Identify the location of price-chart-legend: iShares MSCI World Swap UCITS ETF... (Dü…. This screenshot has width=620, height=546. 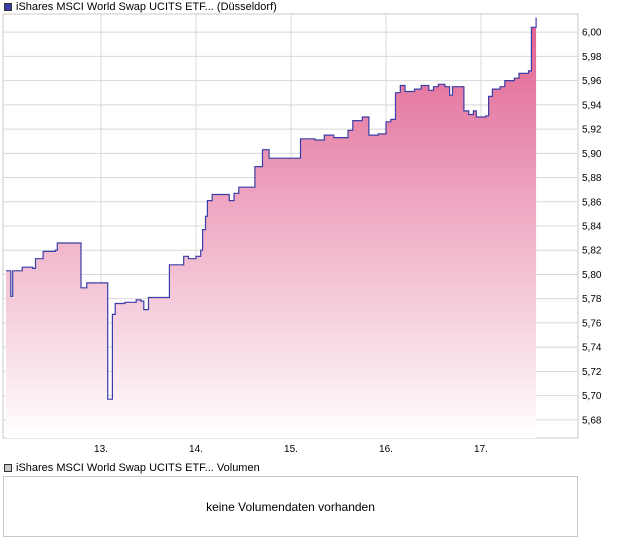
(140, 7).